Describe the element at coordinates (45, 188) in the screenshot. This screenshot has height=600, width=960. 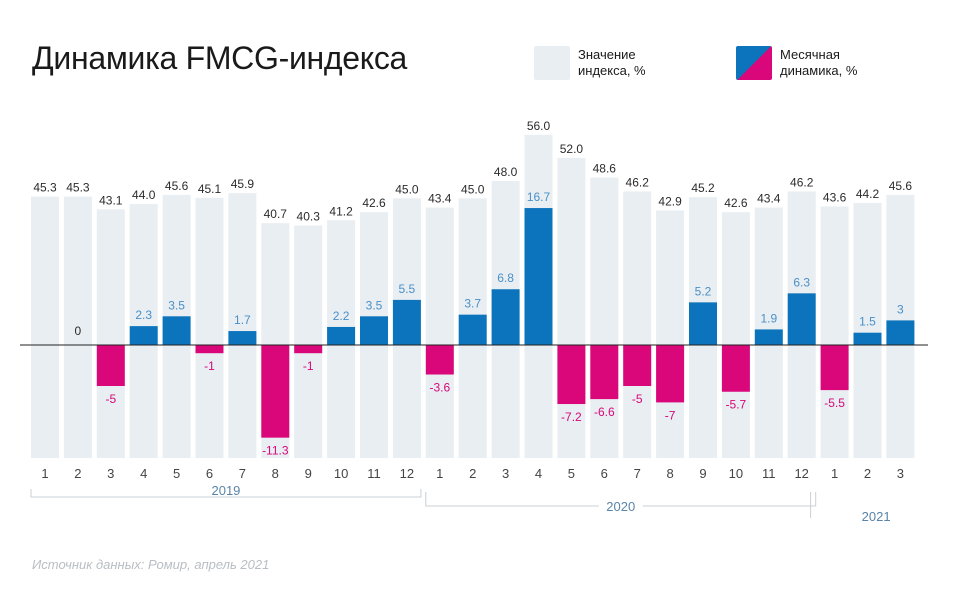
I see `index-value-label: 45.3` at that location.